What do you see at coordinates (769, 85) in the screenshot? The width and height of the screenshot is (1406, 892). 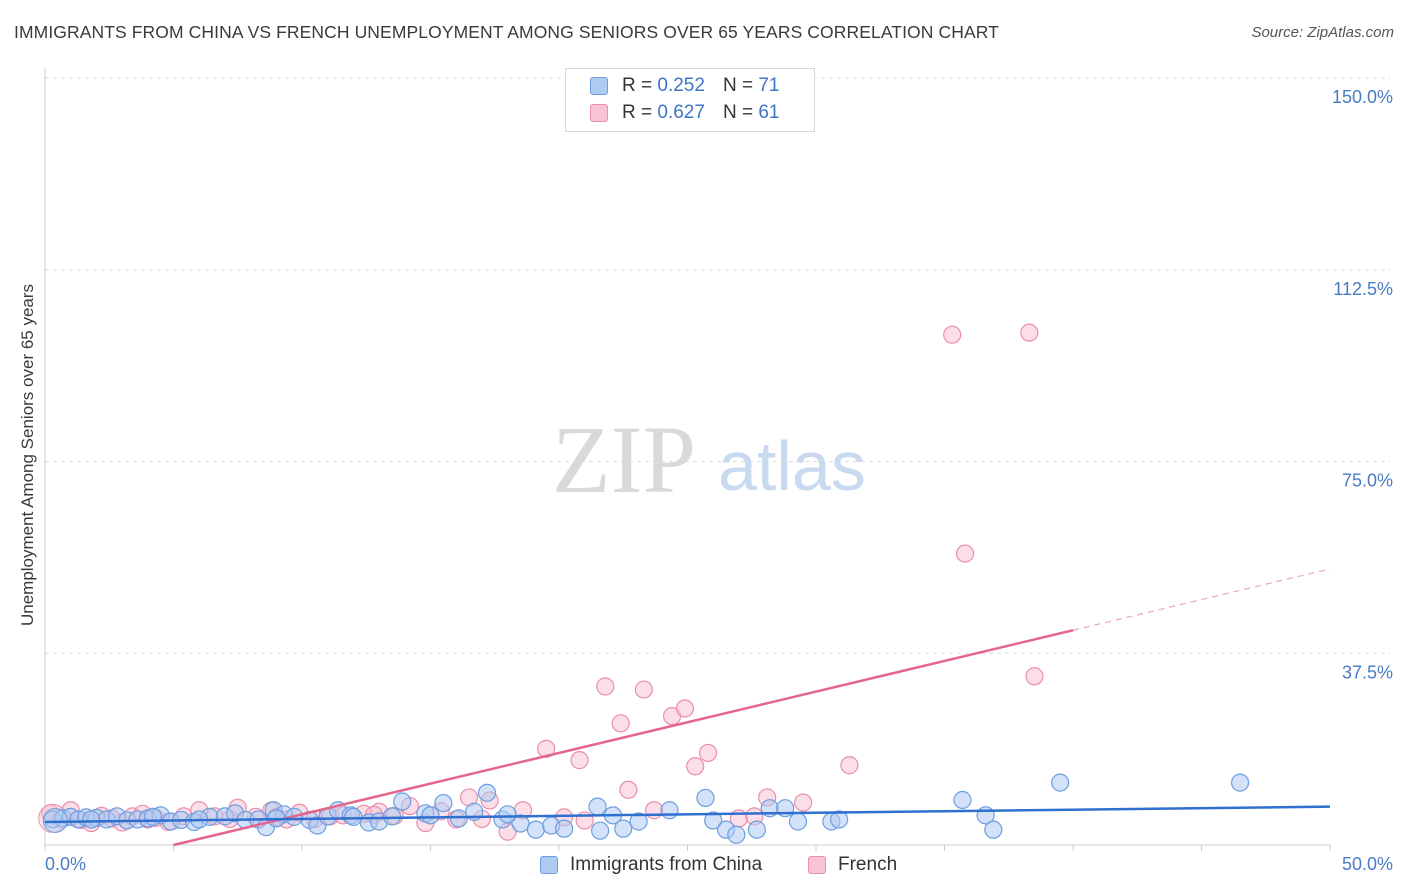 I see `china-n-value: 71` at bounding box center [769, 85].